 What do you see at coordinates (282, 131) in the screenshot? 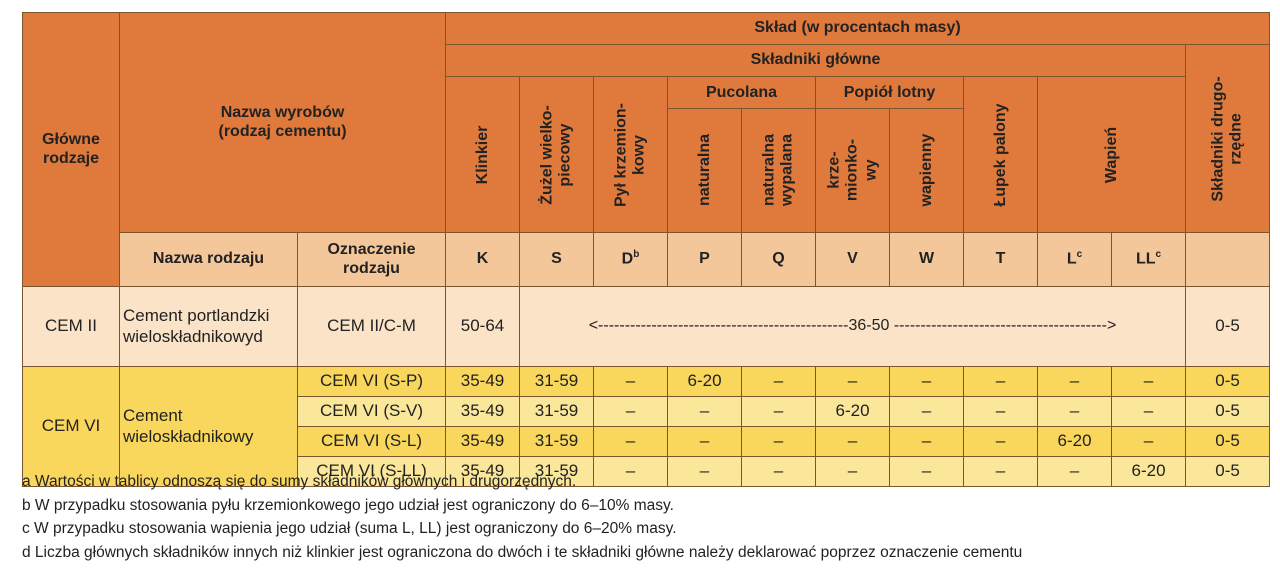
I see `header-nazwa-wyrobow-line2: (rodzaj cementu)` at bounding box center [282, 131].